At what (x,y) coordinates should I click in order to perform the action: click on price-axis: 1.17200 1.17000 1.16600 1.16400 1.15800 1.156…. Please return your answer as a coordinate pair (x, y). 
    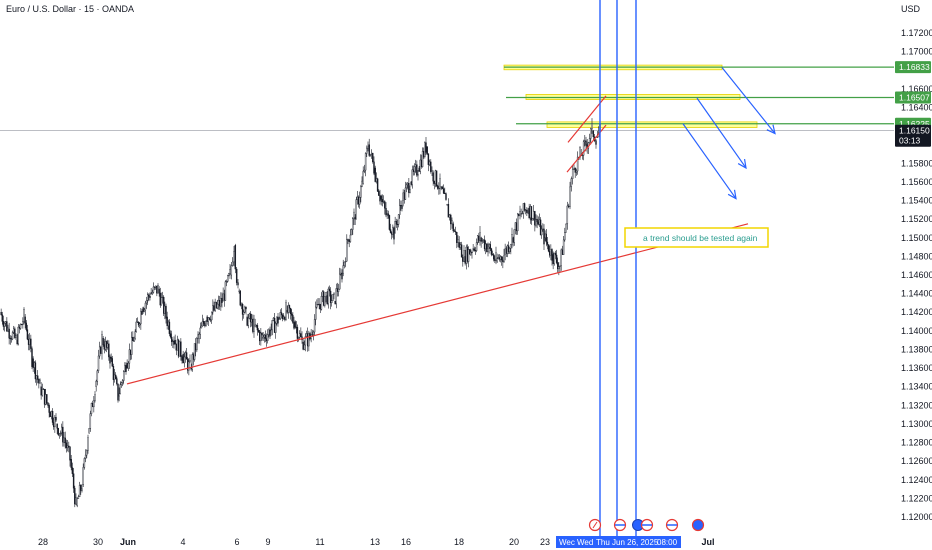
    Looking at the image, I should click on (916, 275).